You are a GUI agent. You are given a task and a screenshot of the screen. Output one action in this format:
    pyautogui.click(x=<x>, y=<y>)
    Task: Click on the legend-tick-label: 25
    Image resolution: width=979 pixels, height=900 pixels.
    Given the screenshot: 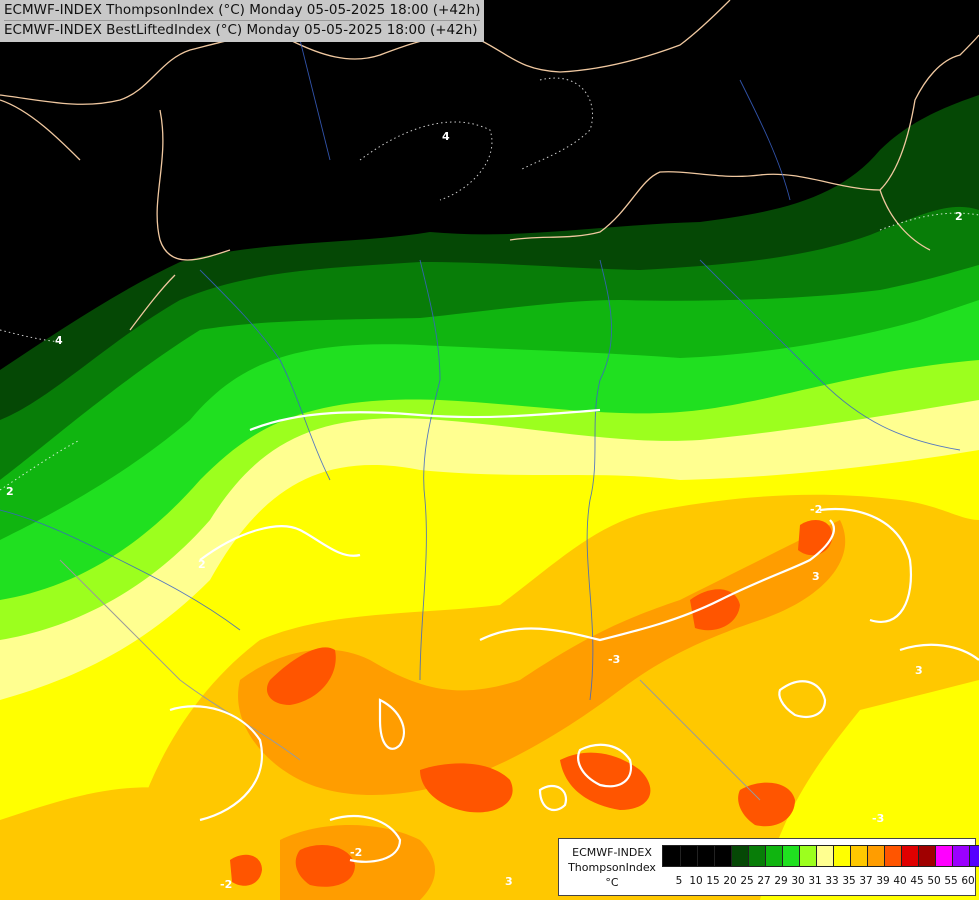 What is the action you would take?
    pyautogui.click(x=747, y=881)
    